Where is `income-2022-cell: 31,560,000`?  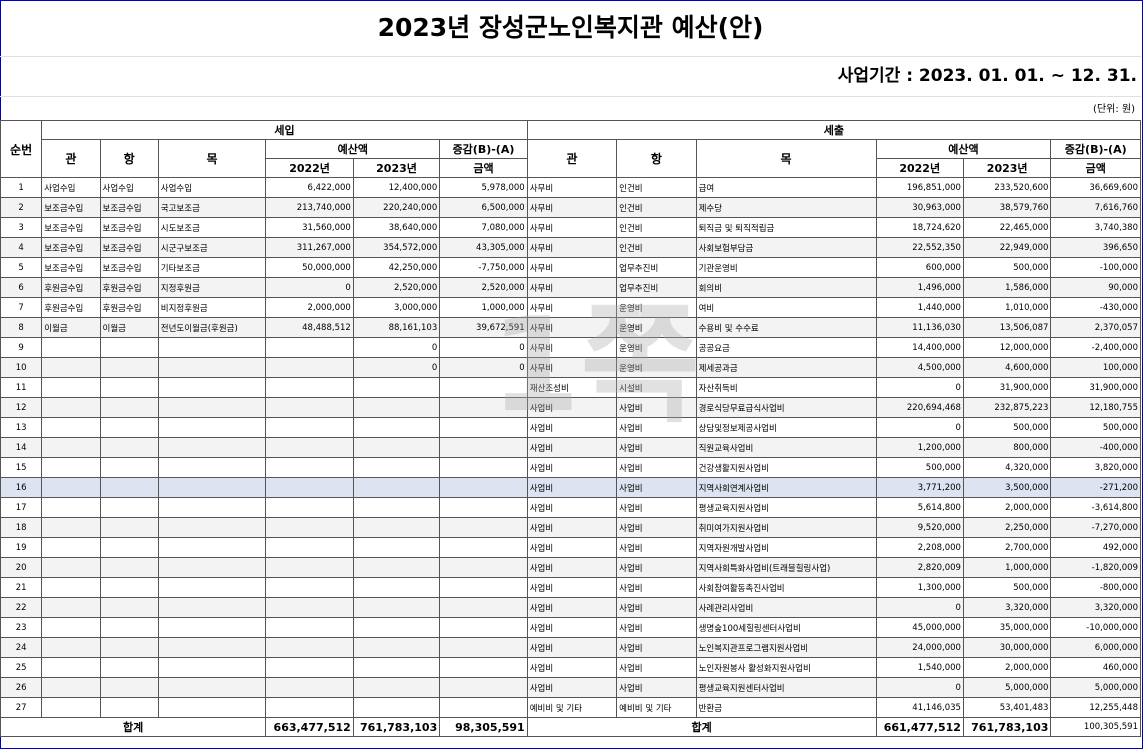
income-2022-cell: 31,560,000 is located at coordinates (309, 227).